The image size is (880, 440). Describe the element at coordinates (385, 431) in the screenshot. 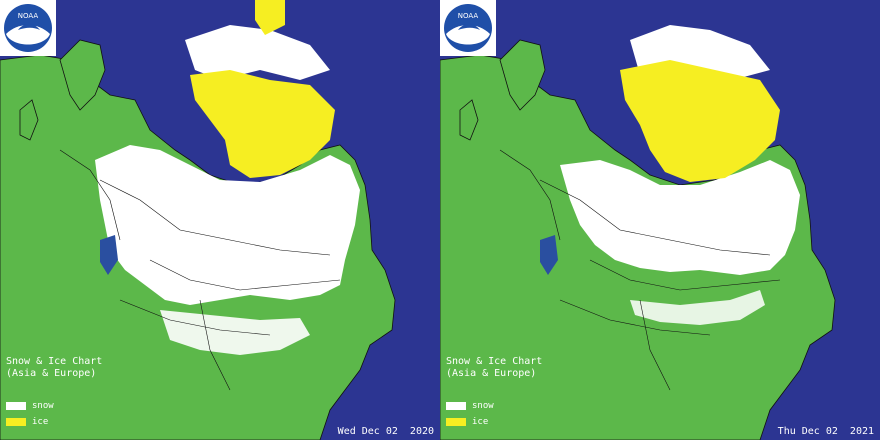

I see `chart-date: Wed Dec 02 2020` at that location.